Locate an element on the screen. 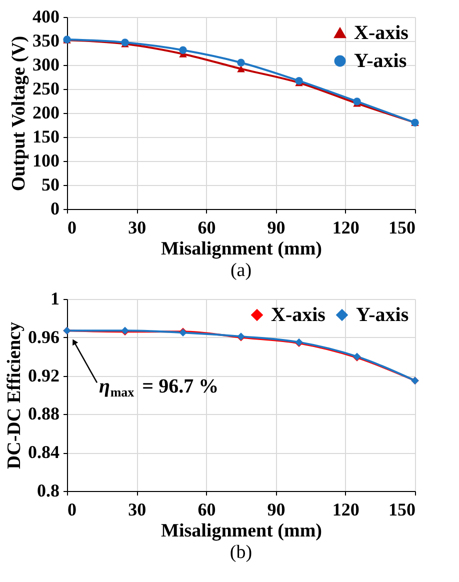  y-tick-label: 0.88 is located at coordinates (44, 414).